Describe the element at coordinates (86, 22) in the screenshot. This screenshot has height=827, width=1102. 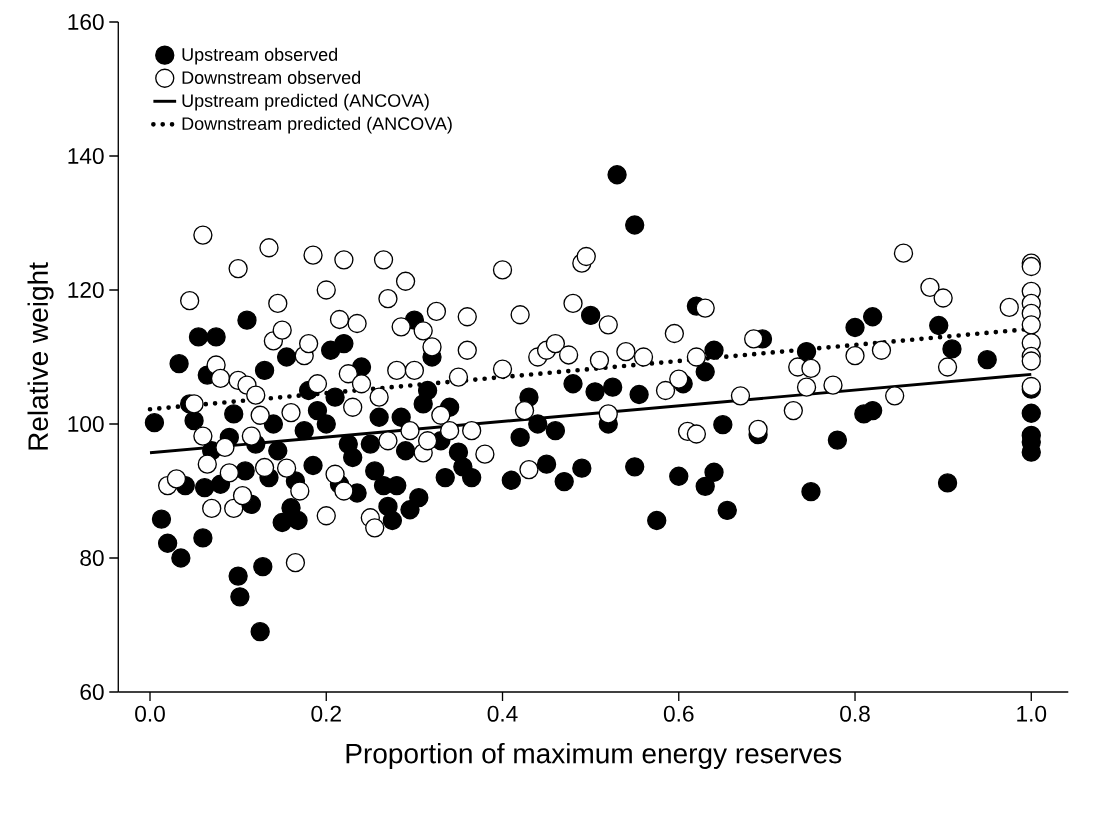
I see `y-tick-label: 160` at that location.